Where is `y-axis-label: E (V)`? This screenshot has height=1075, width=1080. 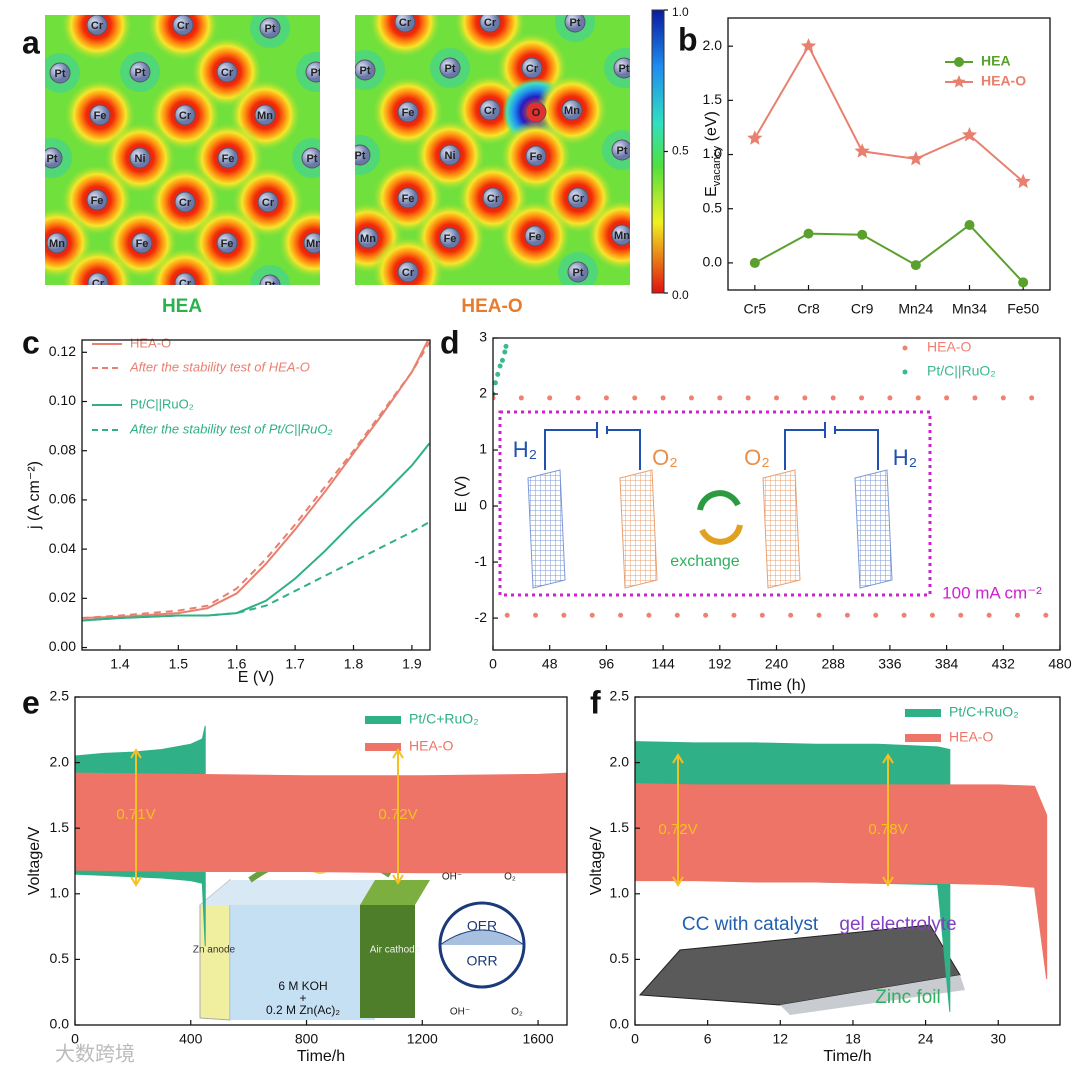
y-axis-label: E (V) is located at coordinates (461, 494).